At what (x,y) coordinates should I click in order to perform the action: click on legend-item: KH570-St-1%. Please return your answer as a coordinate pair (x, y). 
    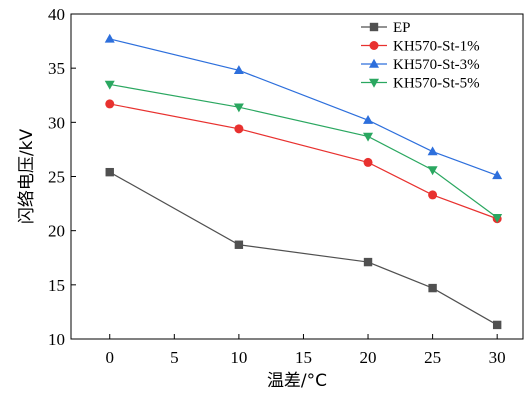
    Looking at the image, I should click on (420, 47).